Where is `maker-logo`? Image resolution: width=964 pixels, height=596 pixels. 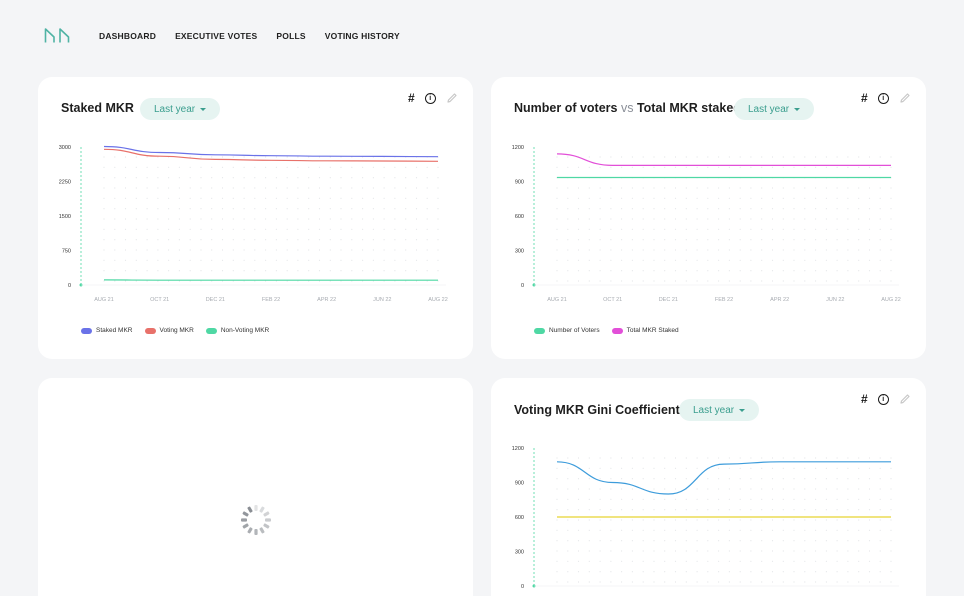 maker-logo is located at coordinates (57, 35).